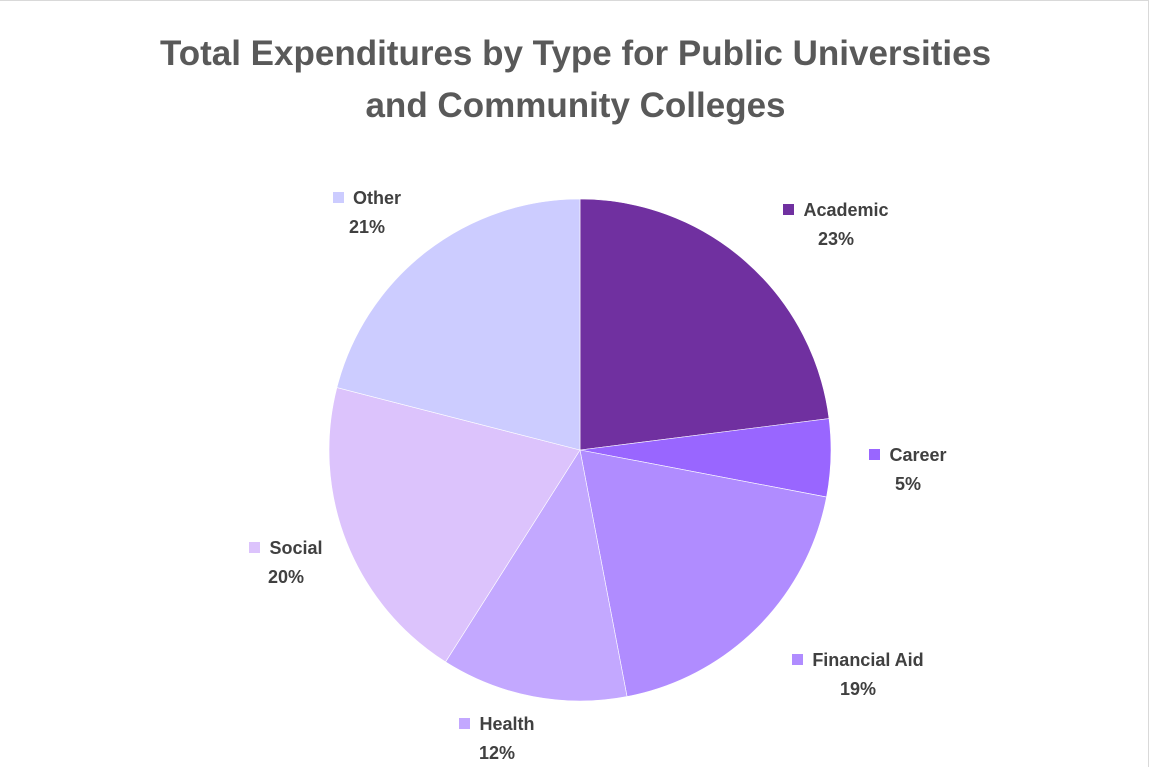 The image size is (1151, 769). I want to click on data-label-name: Health, so click(507, 724).